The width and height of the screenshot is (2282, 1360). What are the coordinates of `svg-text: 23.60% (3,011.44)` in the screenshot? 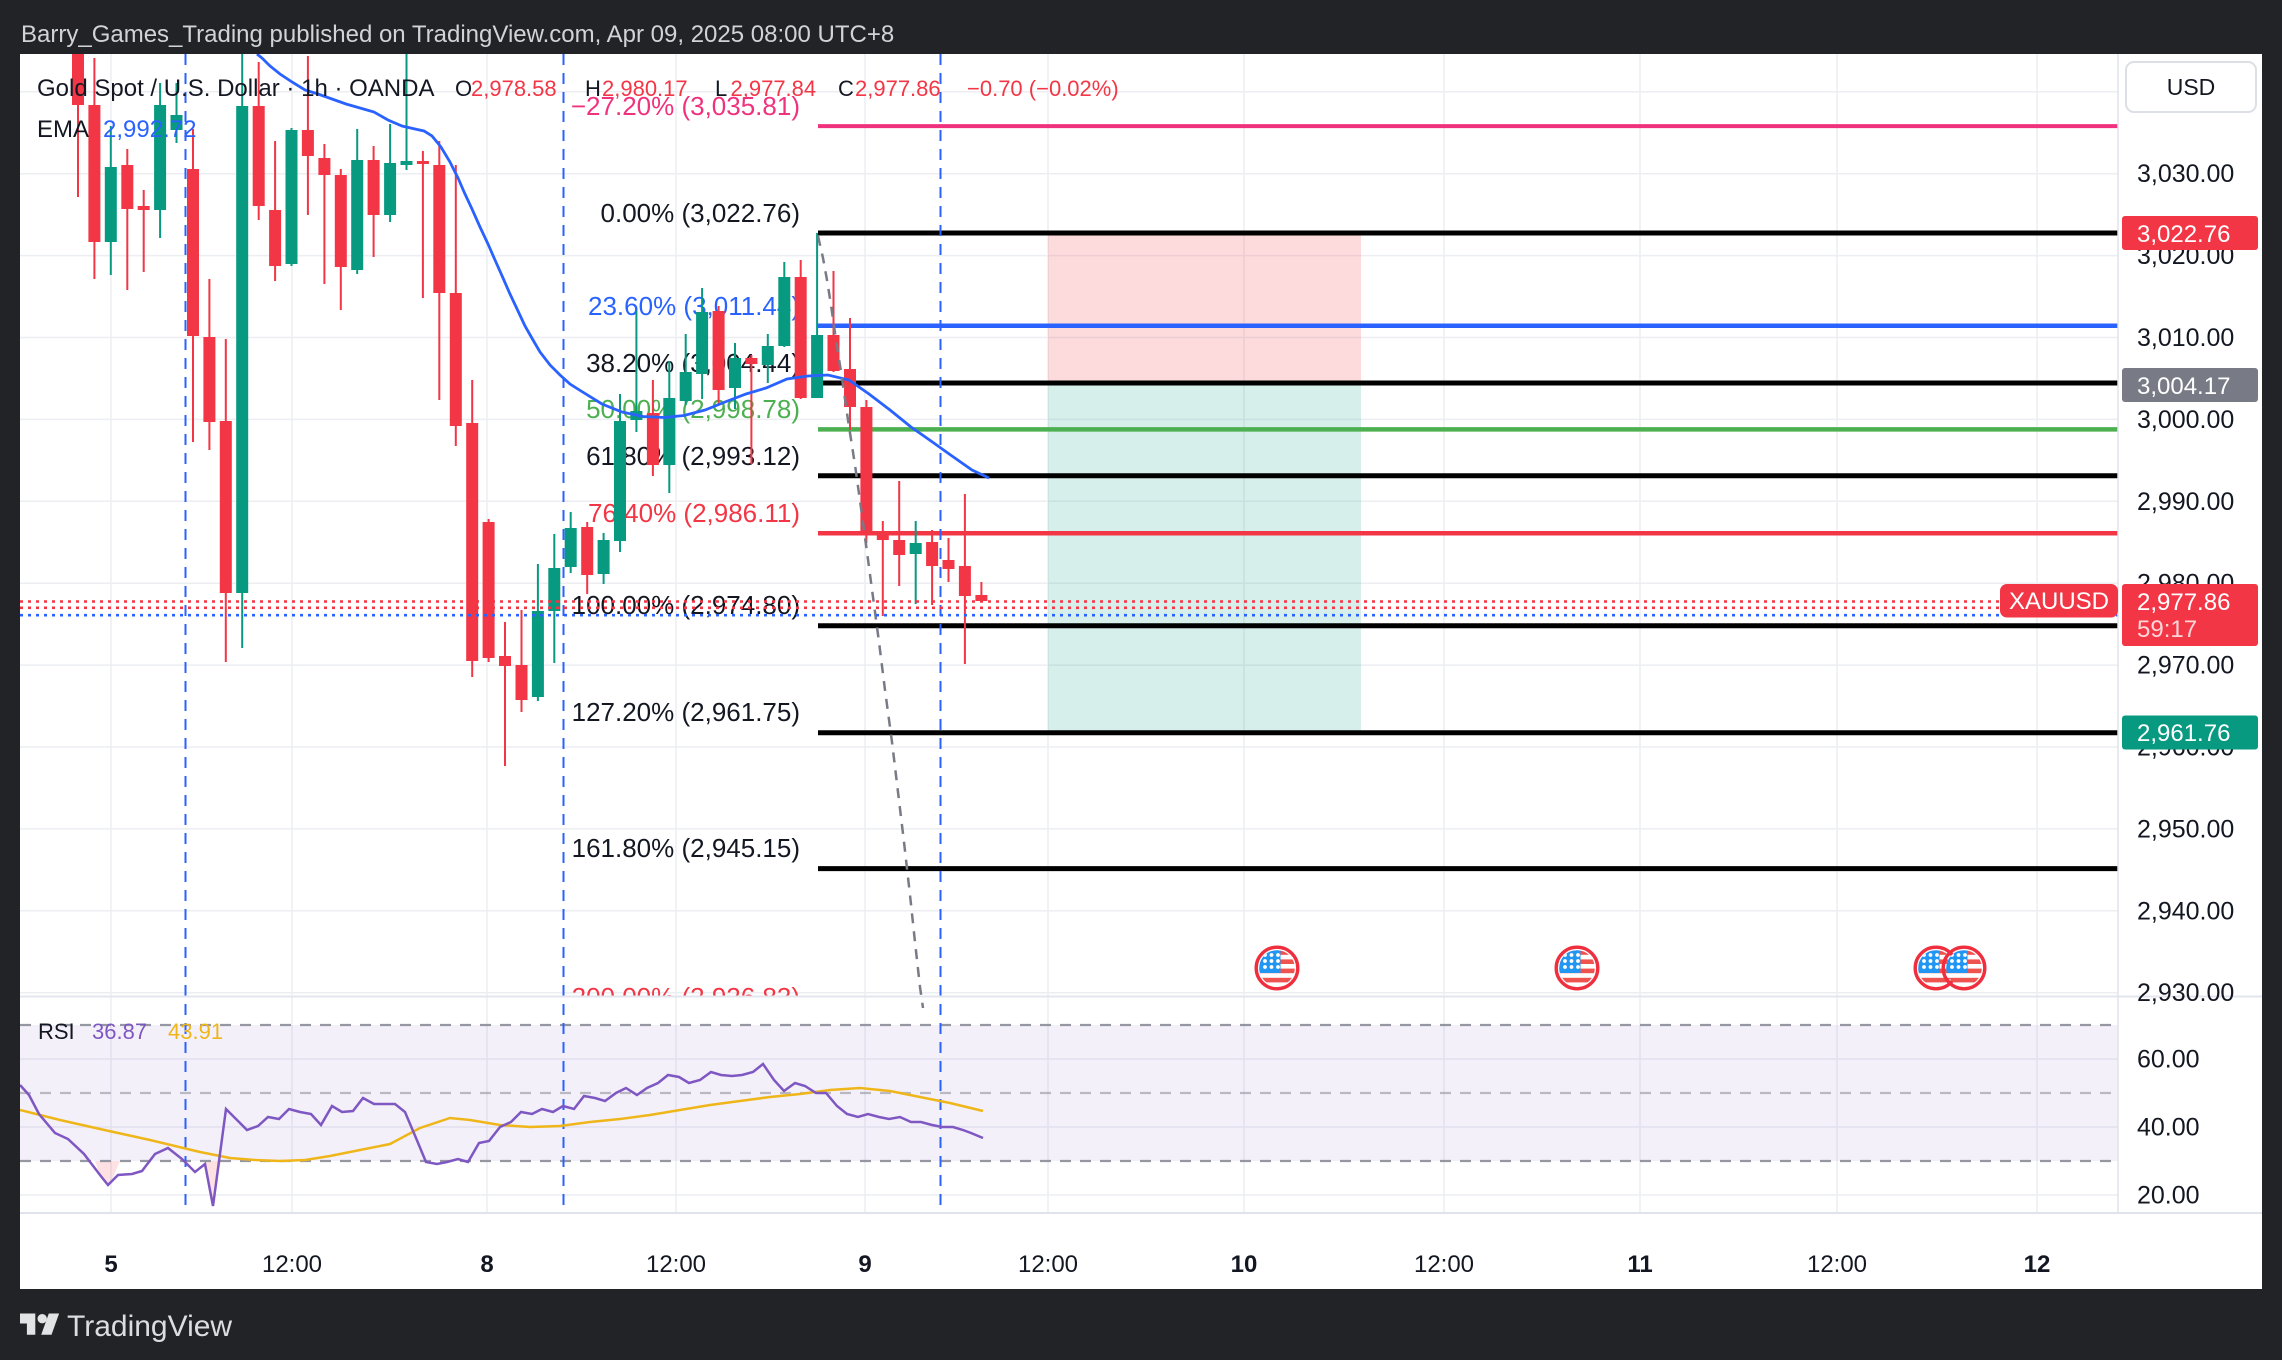 It's located at (694, 306).